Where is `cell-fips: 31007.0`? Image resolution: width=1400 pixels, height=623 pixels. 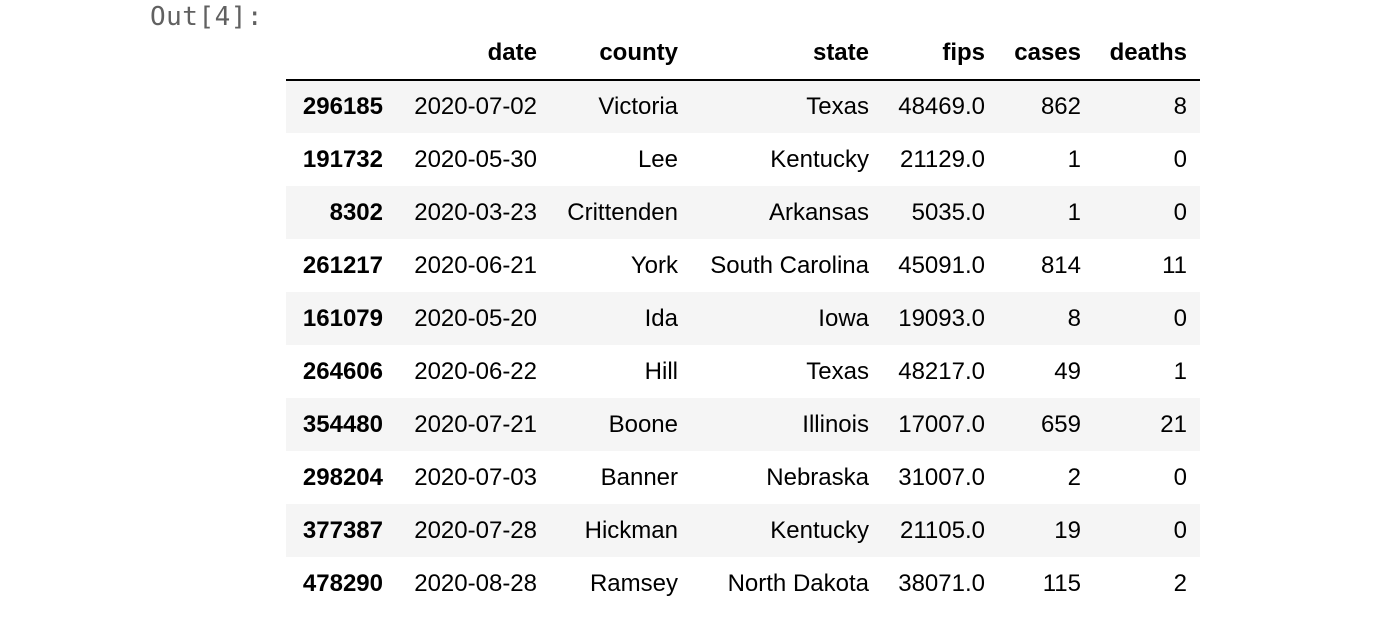
cell-fips: 31007.0 is located at coordinates (941, 477).